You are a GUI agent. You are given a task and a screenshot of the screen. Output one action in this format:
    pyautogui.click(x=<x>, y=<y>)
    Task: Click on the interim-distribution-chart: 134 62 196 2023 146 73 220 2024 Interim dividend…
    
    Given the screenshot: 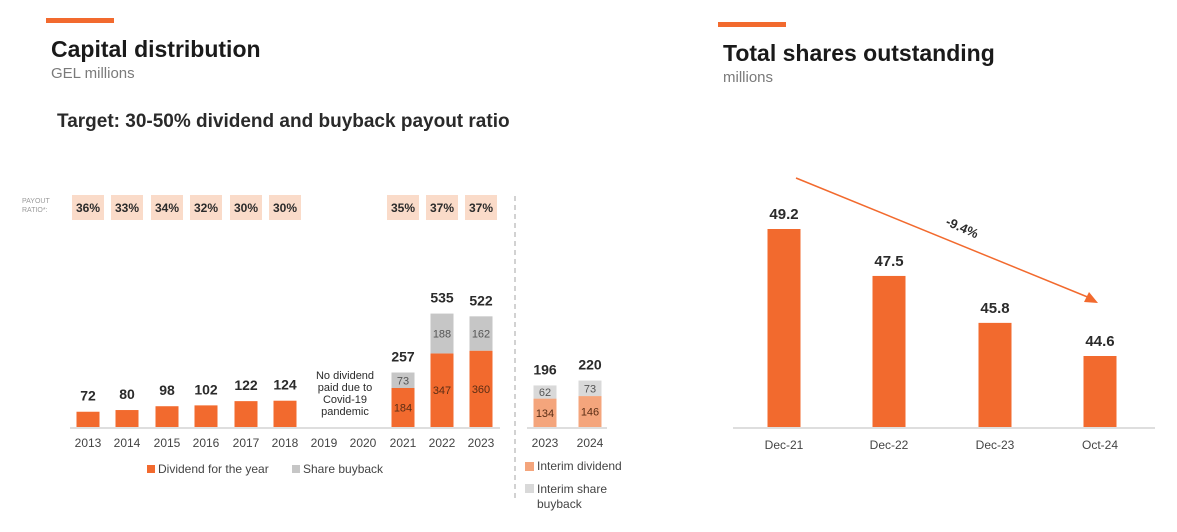 What is the action you would take?
    pyautogui.click(x=573, y=434)
    